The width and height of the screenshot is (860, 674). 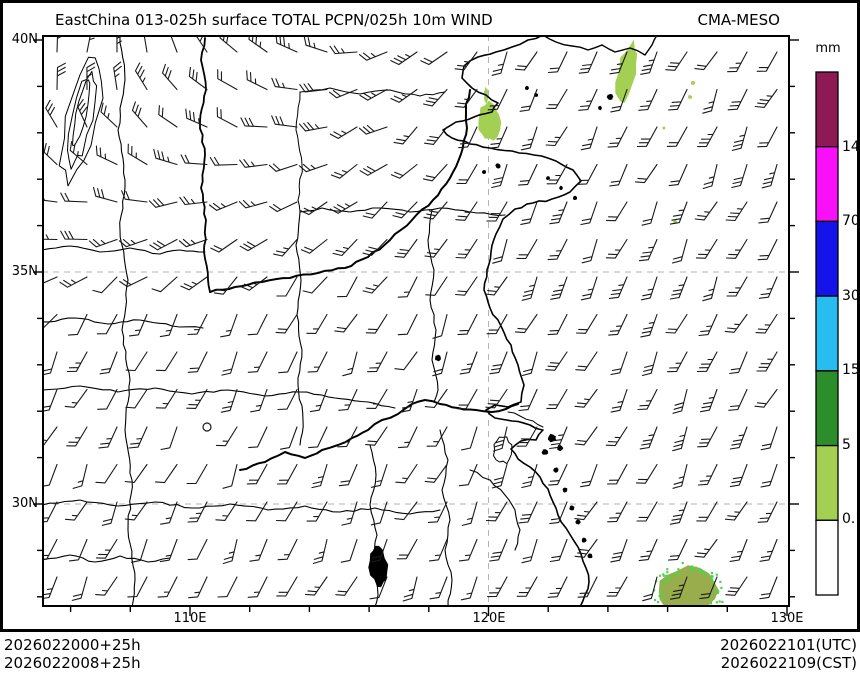 What do you see at coordinates (851, 296) in the screenshot?
I see `colorbar-label-30: 30` at bounding box center [851, 296].